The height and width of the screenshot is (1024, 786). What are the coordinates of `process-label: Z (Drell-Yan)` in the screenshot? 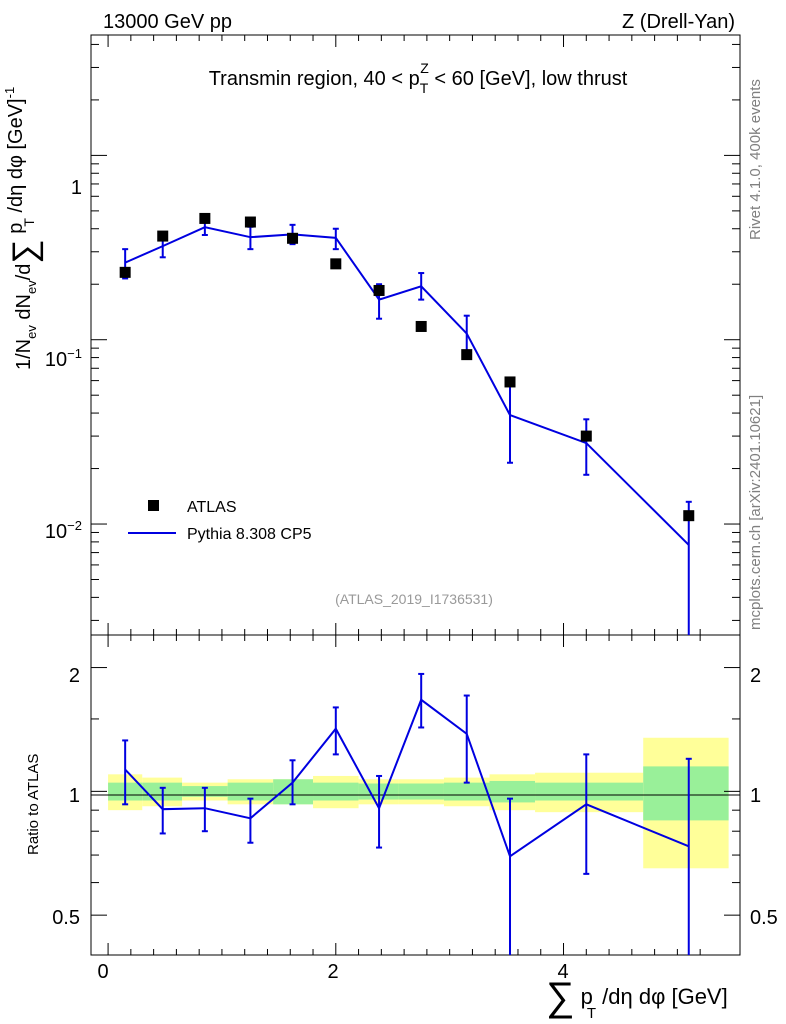 It's located at (678, 22).